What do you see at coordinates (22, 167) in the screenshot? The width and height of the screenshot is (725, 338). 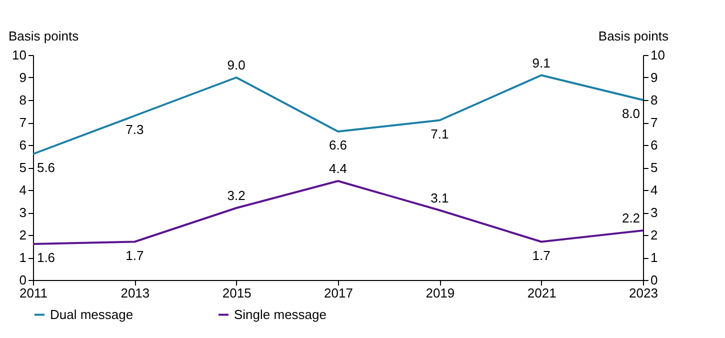 I see `y-tick-label: 5` at bounding box center [22, 167].